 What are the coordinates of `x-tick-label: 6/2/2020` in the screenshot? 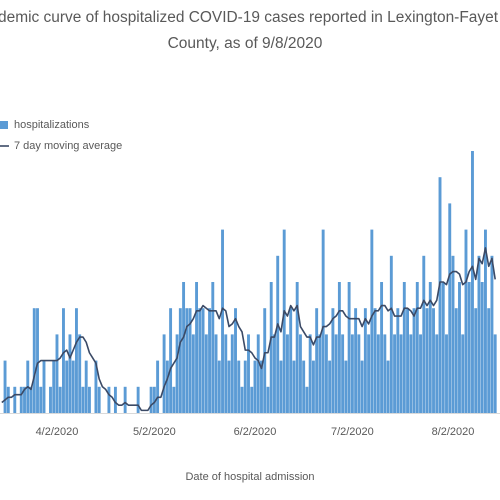 It's located at (255, 432).